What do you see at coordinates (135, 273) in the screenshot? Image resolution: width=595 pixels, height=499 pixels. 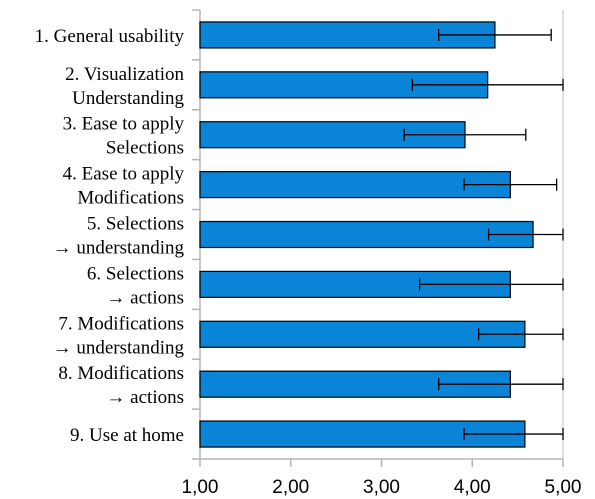 I see `category-label: 6. Selections` at bounding box center [135, 273].